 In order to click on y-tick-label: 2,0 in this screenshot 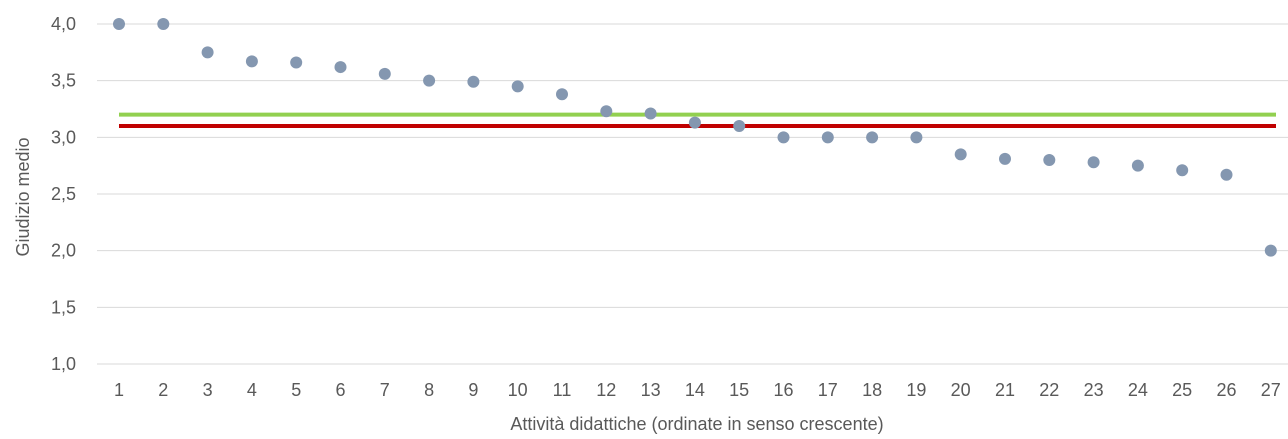, I will do `click(63, 251)`.